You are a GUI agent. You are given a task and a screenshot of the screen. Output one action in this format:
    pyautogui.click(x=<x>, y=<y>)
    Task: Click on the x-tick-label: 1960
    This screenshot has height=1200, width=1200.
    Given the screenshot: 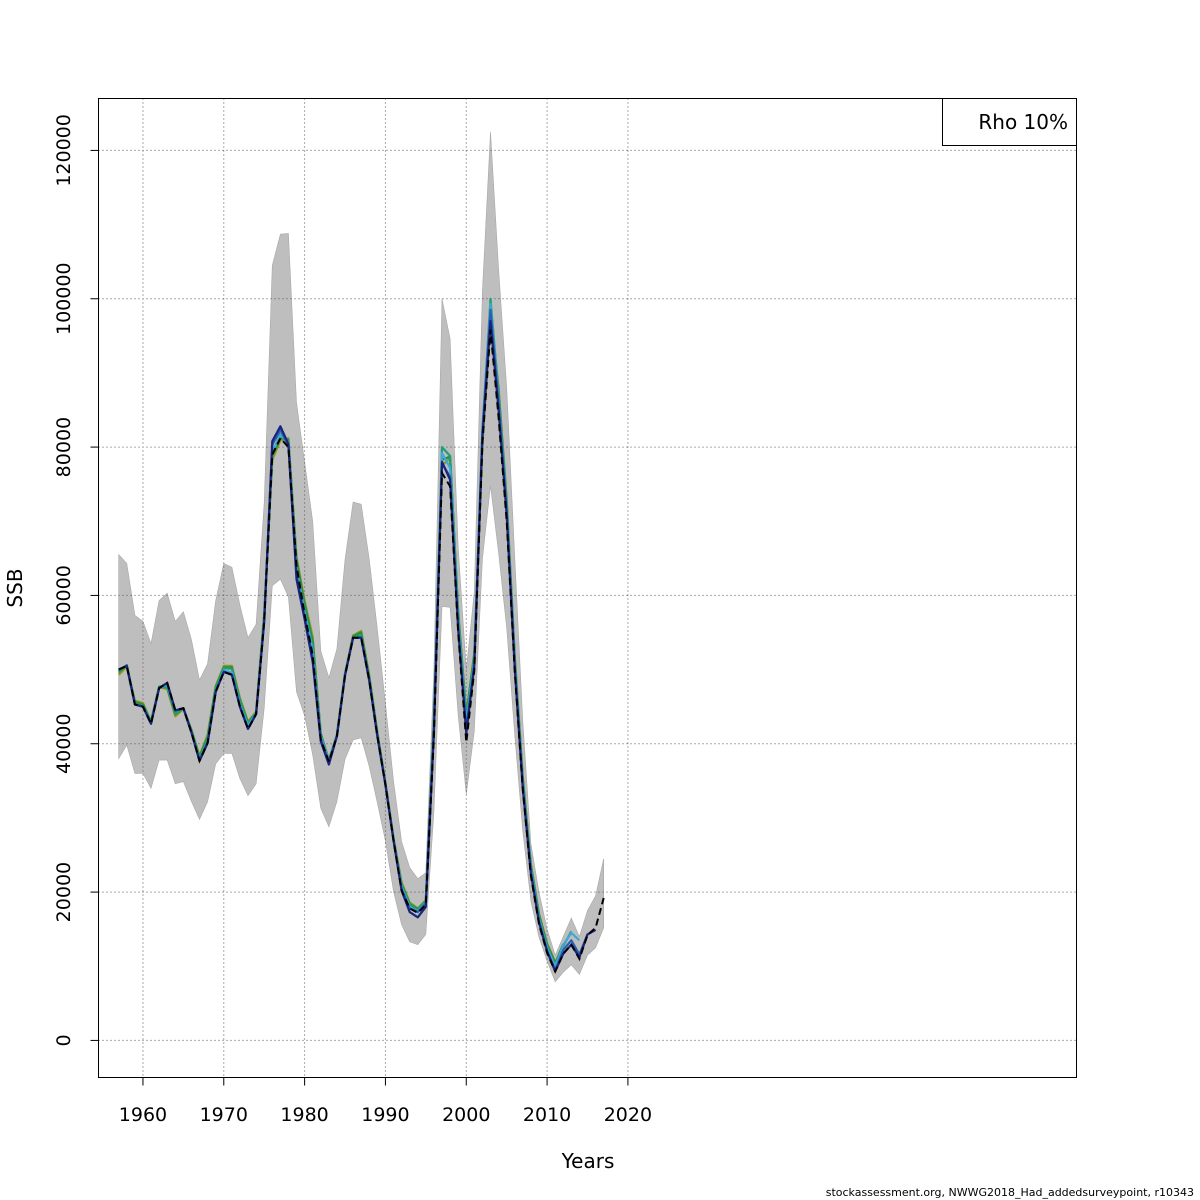 What is the action you would take?
    pyautogui.click(x=143, y=1115)
    